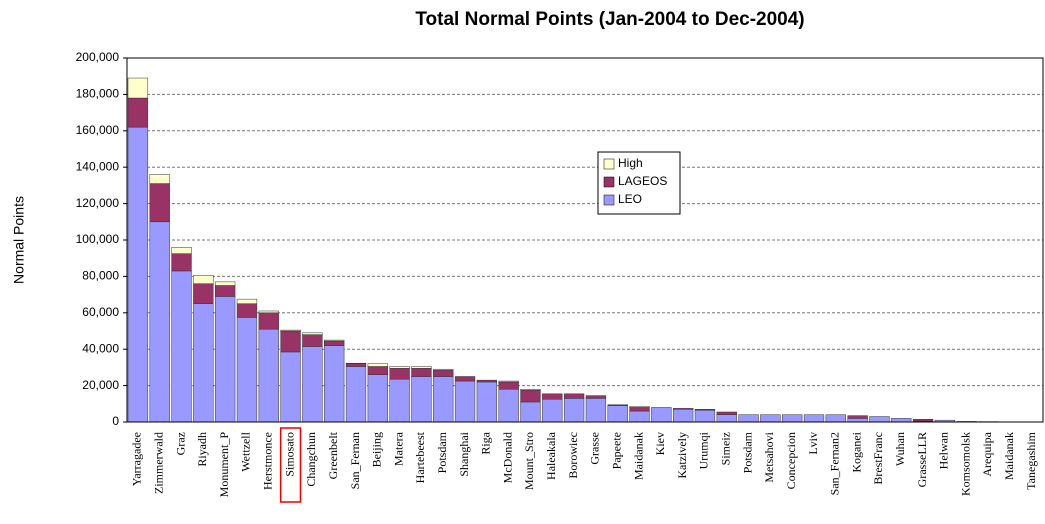 Image resolution: width=1045 pixels, height=524 pixels. What do you see at coordinates (420, 457) in the screenshot?
I see `x-tick-label: Hartebeest` at bounding box center [420, 457].